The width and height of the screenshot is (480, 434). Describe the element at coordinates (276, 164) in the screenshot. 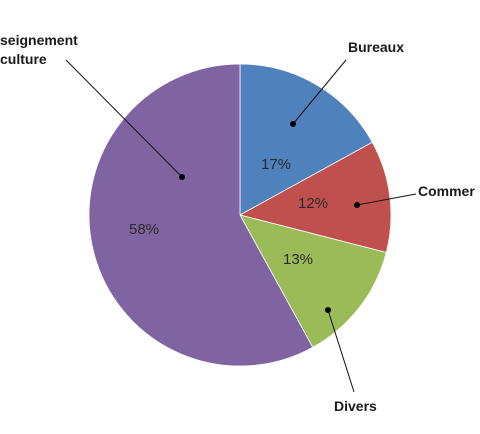

I see `percent-label-bureaux: 17%` at that location.